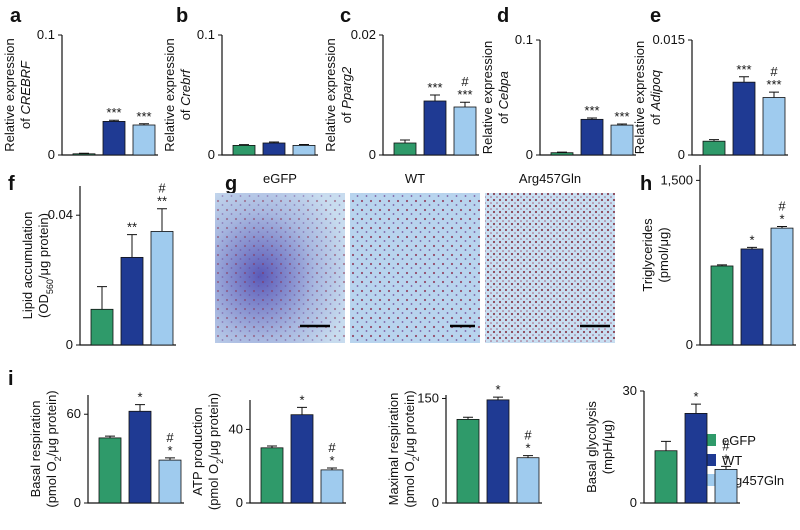  I want to click on y-axis-label-part: (pmol O, so click(409, 484).